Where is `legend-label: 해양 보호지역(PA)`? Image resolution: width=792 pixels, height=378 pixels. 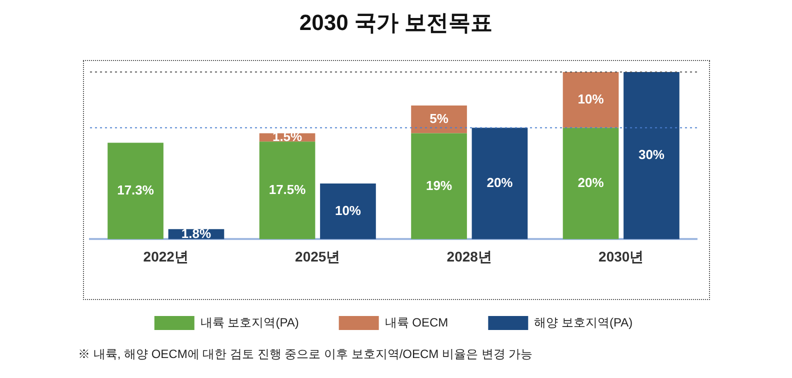
legend-label: 해양 보호지역(PA) is located at coordinates (583, 322).